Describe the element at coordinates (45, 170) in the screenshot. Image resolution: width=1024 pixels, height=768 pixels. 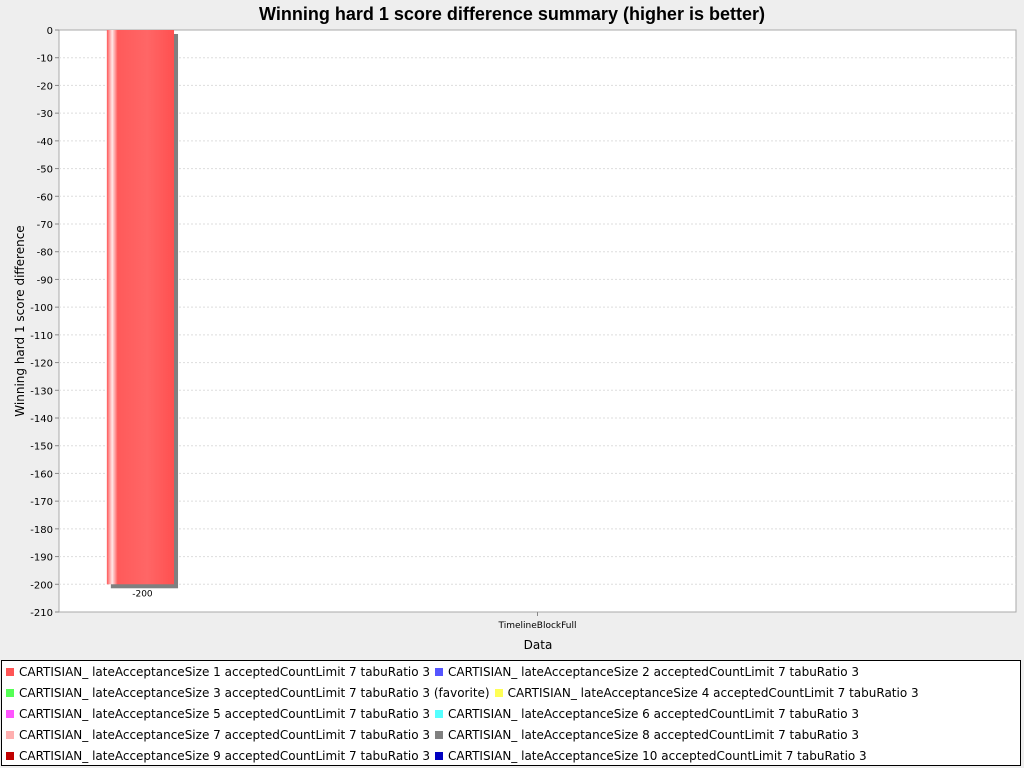
I see `y-tick-label: -50` at that location.